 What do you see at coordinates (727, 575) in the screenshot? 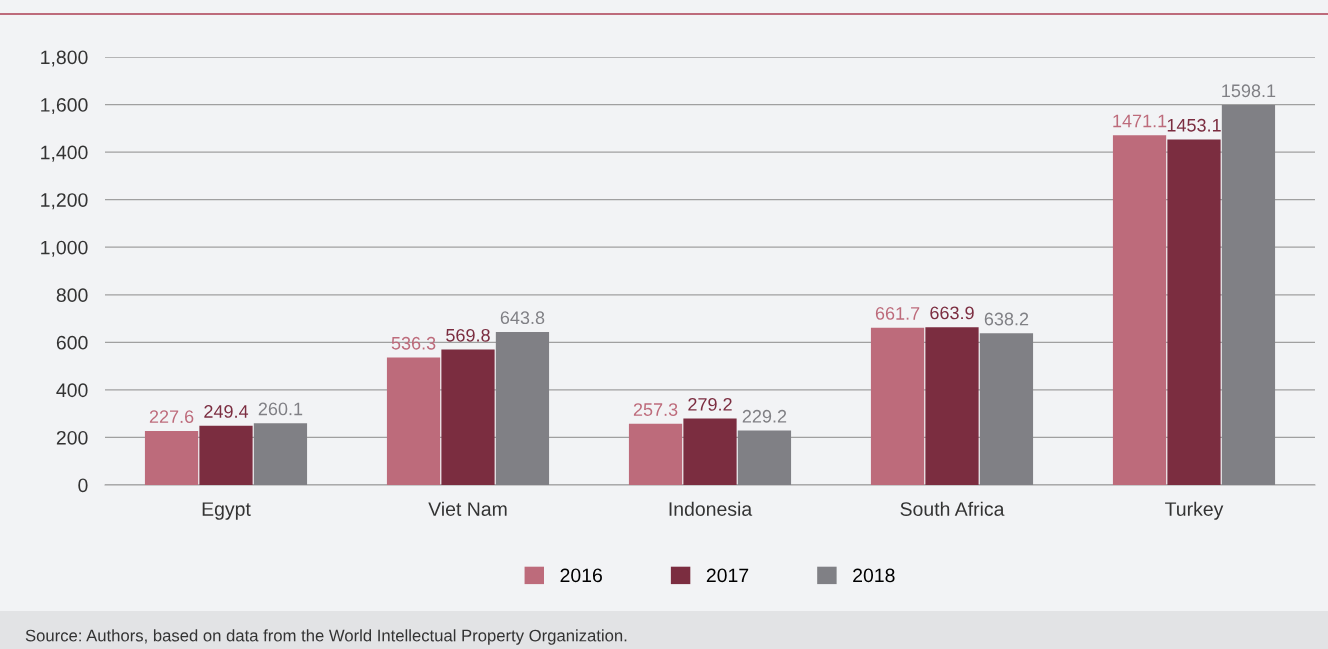
I see `legend-label: 2017` at bounding box center [727, 575].